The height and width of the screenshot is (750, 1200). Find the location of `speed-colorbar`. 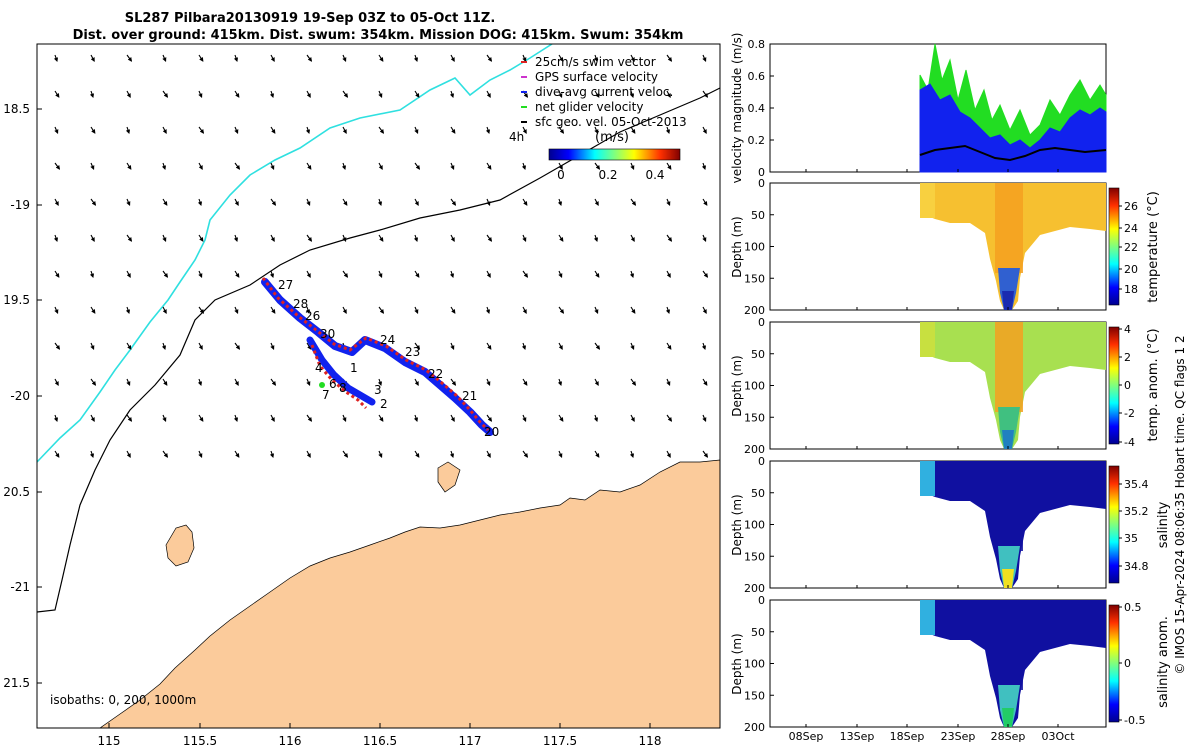

speed-colorbar is located at coordinates (614, 154).